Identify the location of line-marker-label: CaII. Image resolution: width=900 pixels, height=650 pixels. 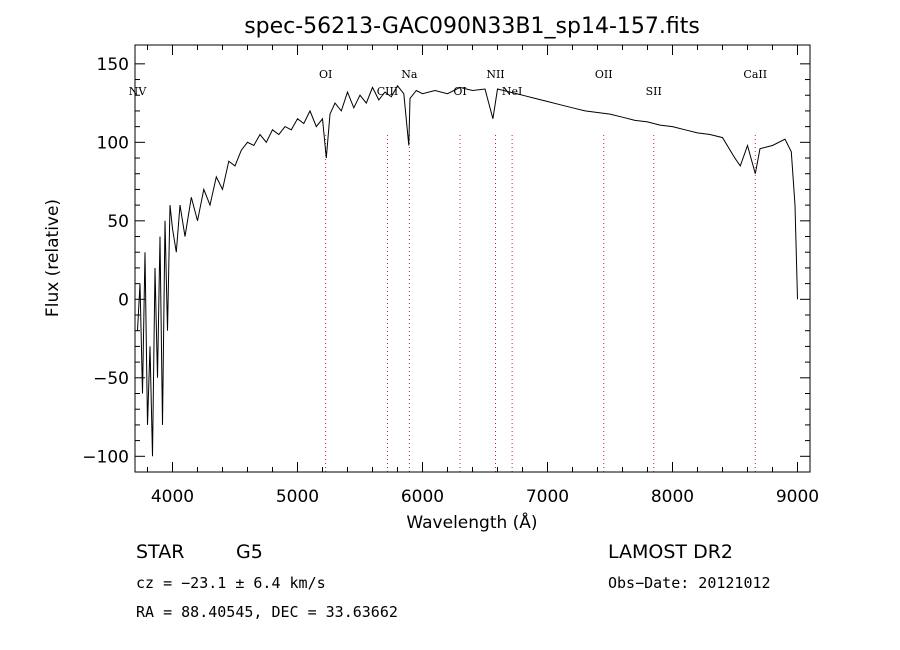
(755, 74).